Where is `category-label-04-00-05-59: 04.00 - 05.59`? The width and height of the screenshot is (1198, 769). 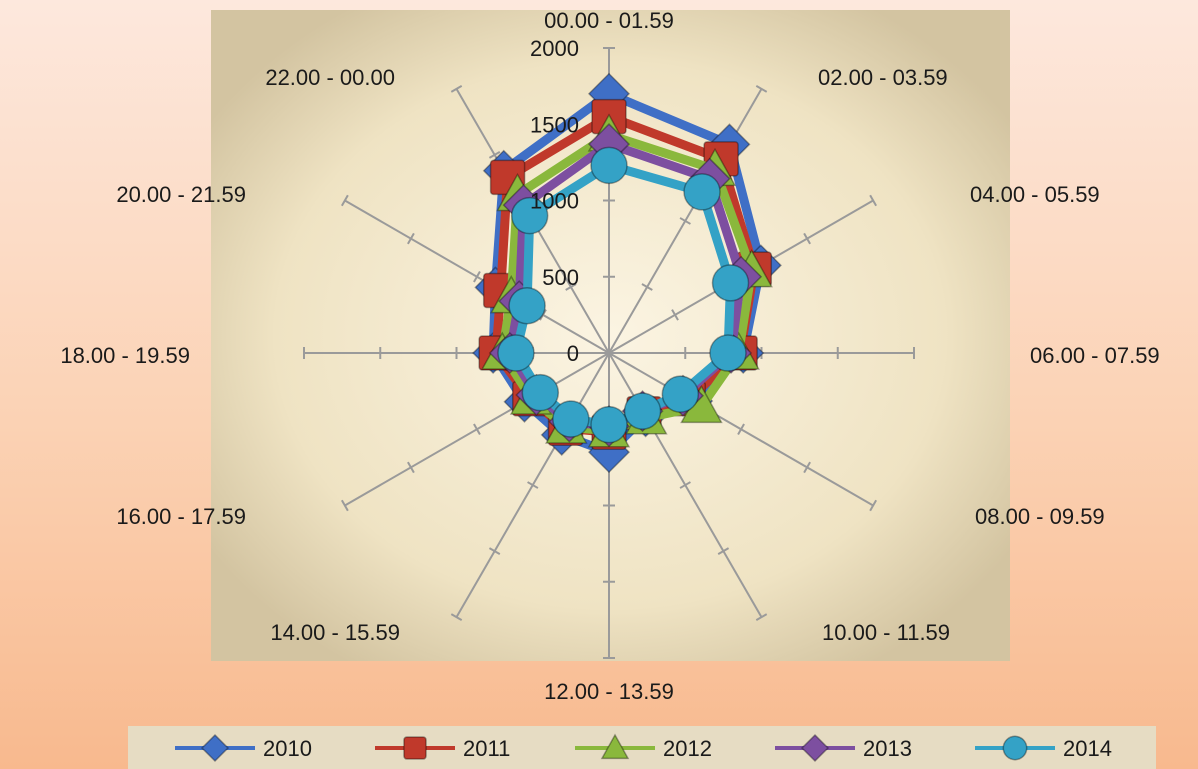
category-label-04-00-05-59: 04.00 - 05.59 is located at coordinates (1035, 194).